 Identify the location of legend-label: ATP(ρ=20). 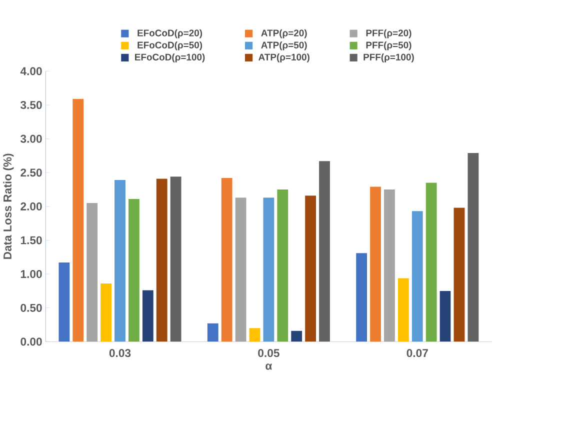
(284, 33).